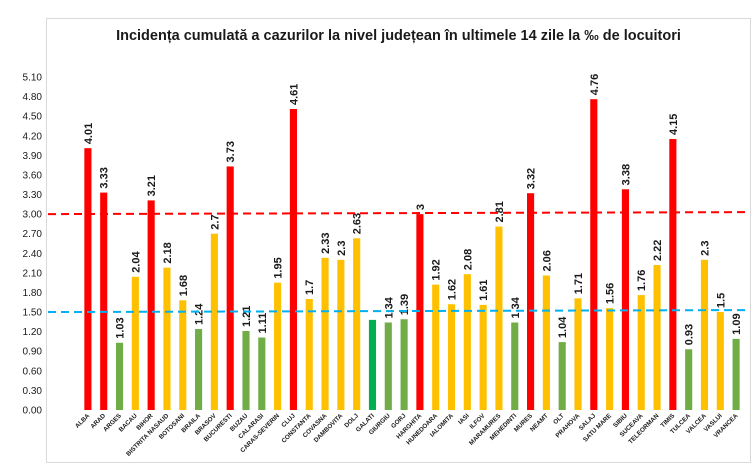 This screenshot has width=754, height=465. Describe the element at coordinates (152, 185) in the screenshot. I see `data-label: 3.21` at that location.